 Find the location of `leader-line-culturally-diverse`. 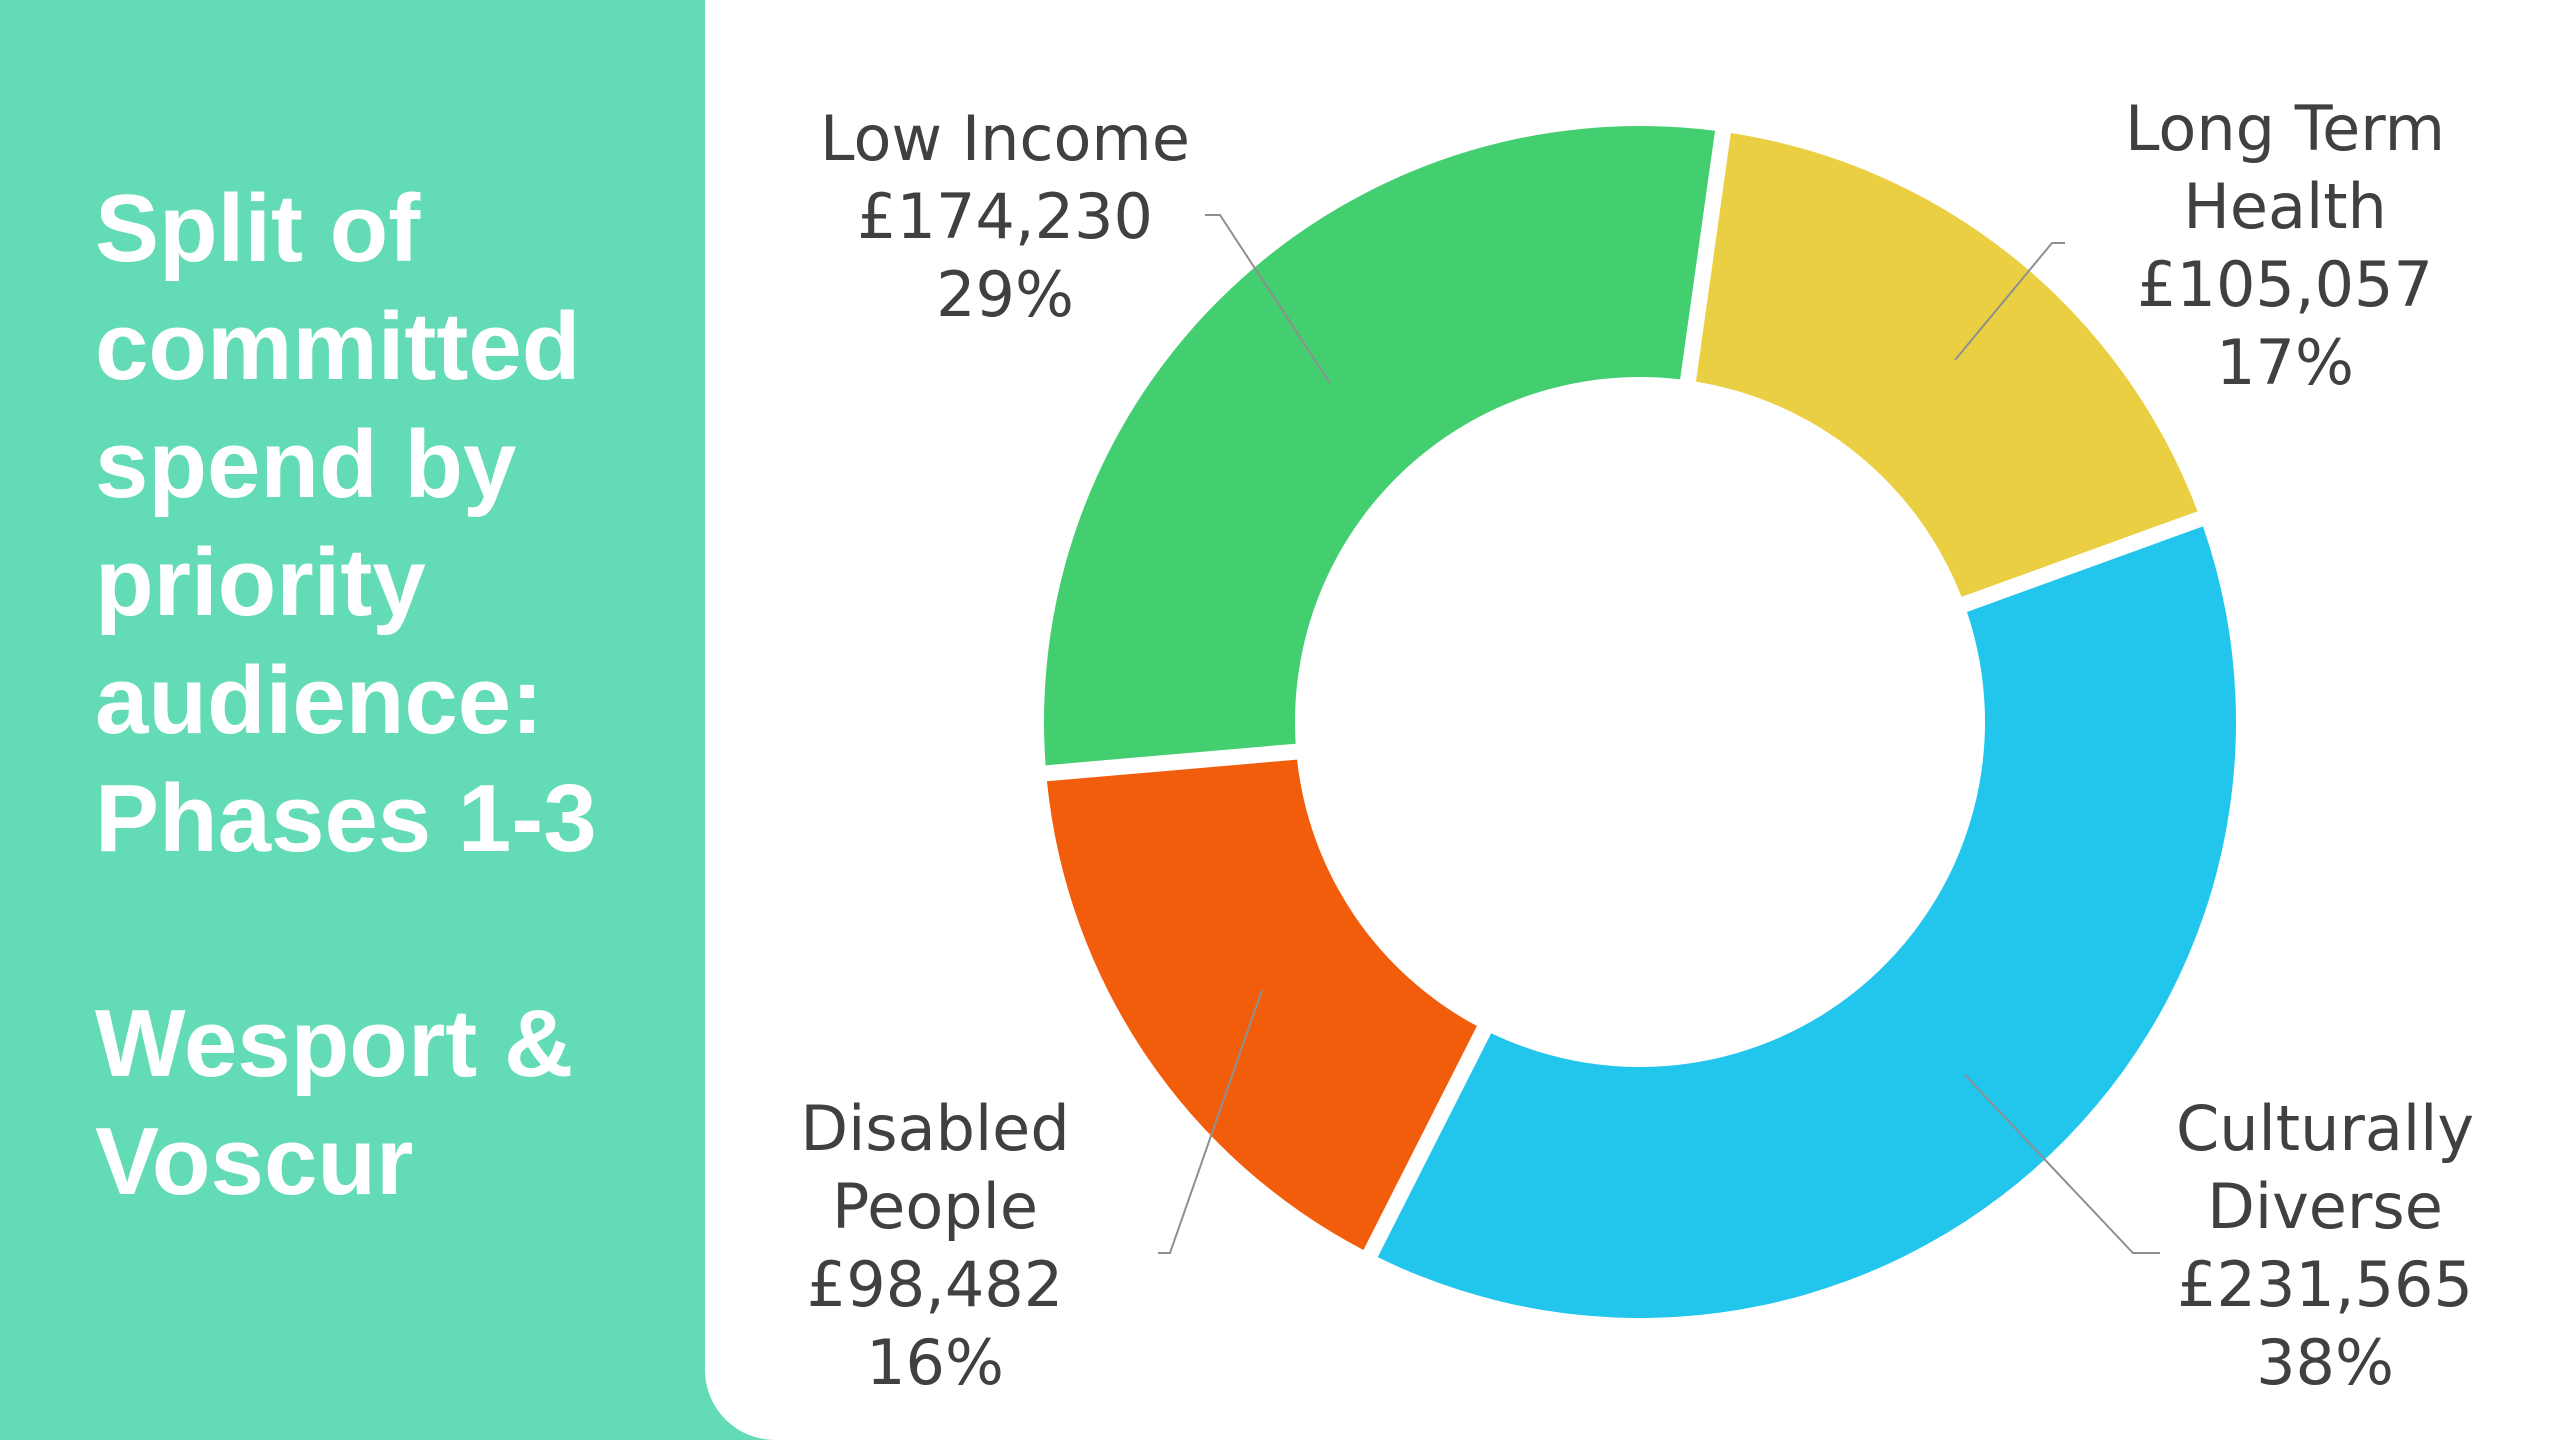

leader-line-culturally-diverse is located at coordinates (2062, 1164).